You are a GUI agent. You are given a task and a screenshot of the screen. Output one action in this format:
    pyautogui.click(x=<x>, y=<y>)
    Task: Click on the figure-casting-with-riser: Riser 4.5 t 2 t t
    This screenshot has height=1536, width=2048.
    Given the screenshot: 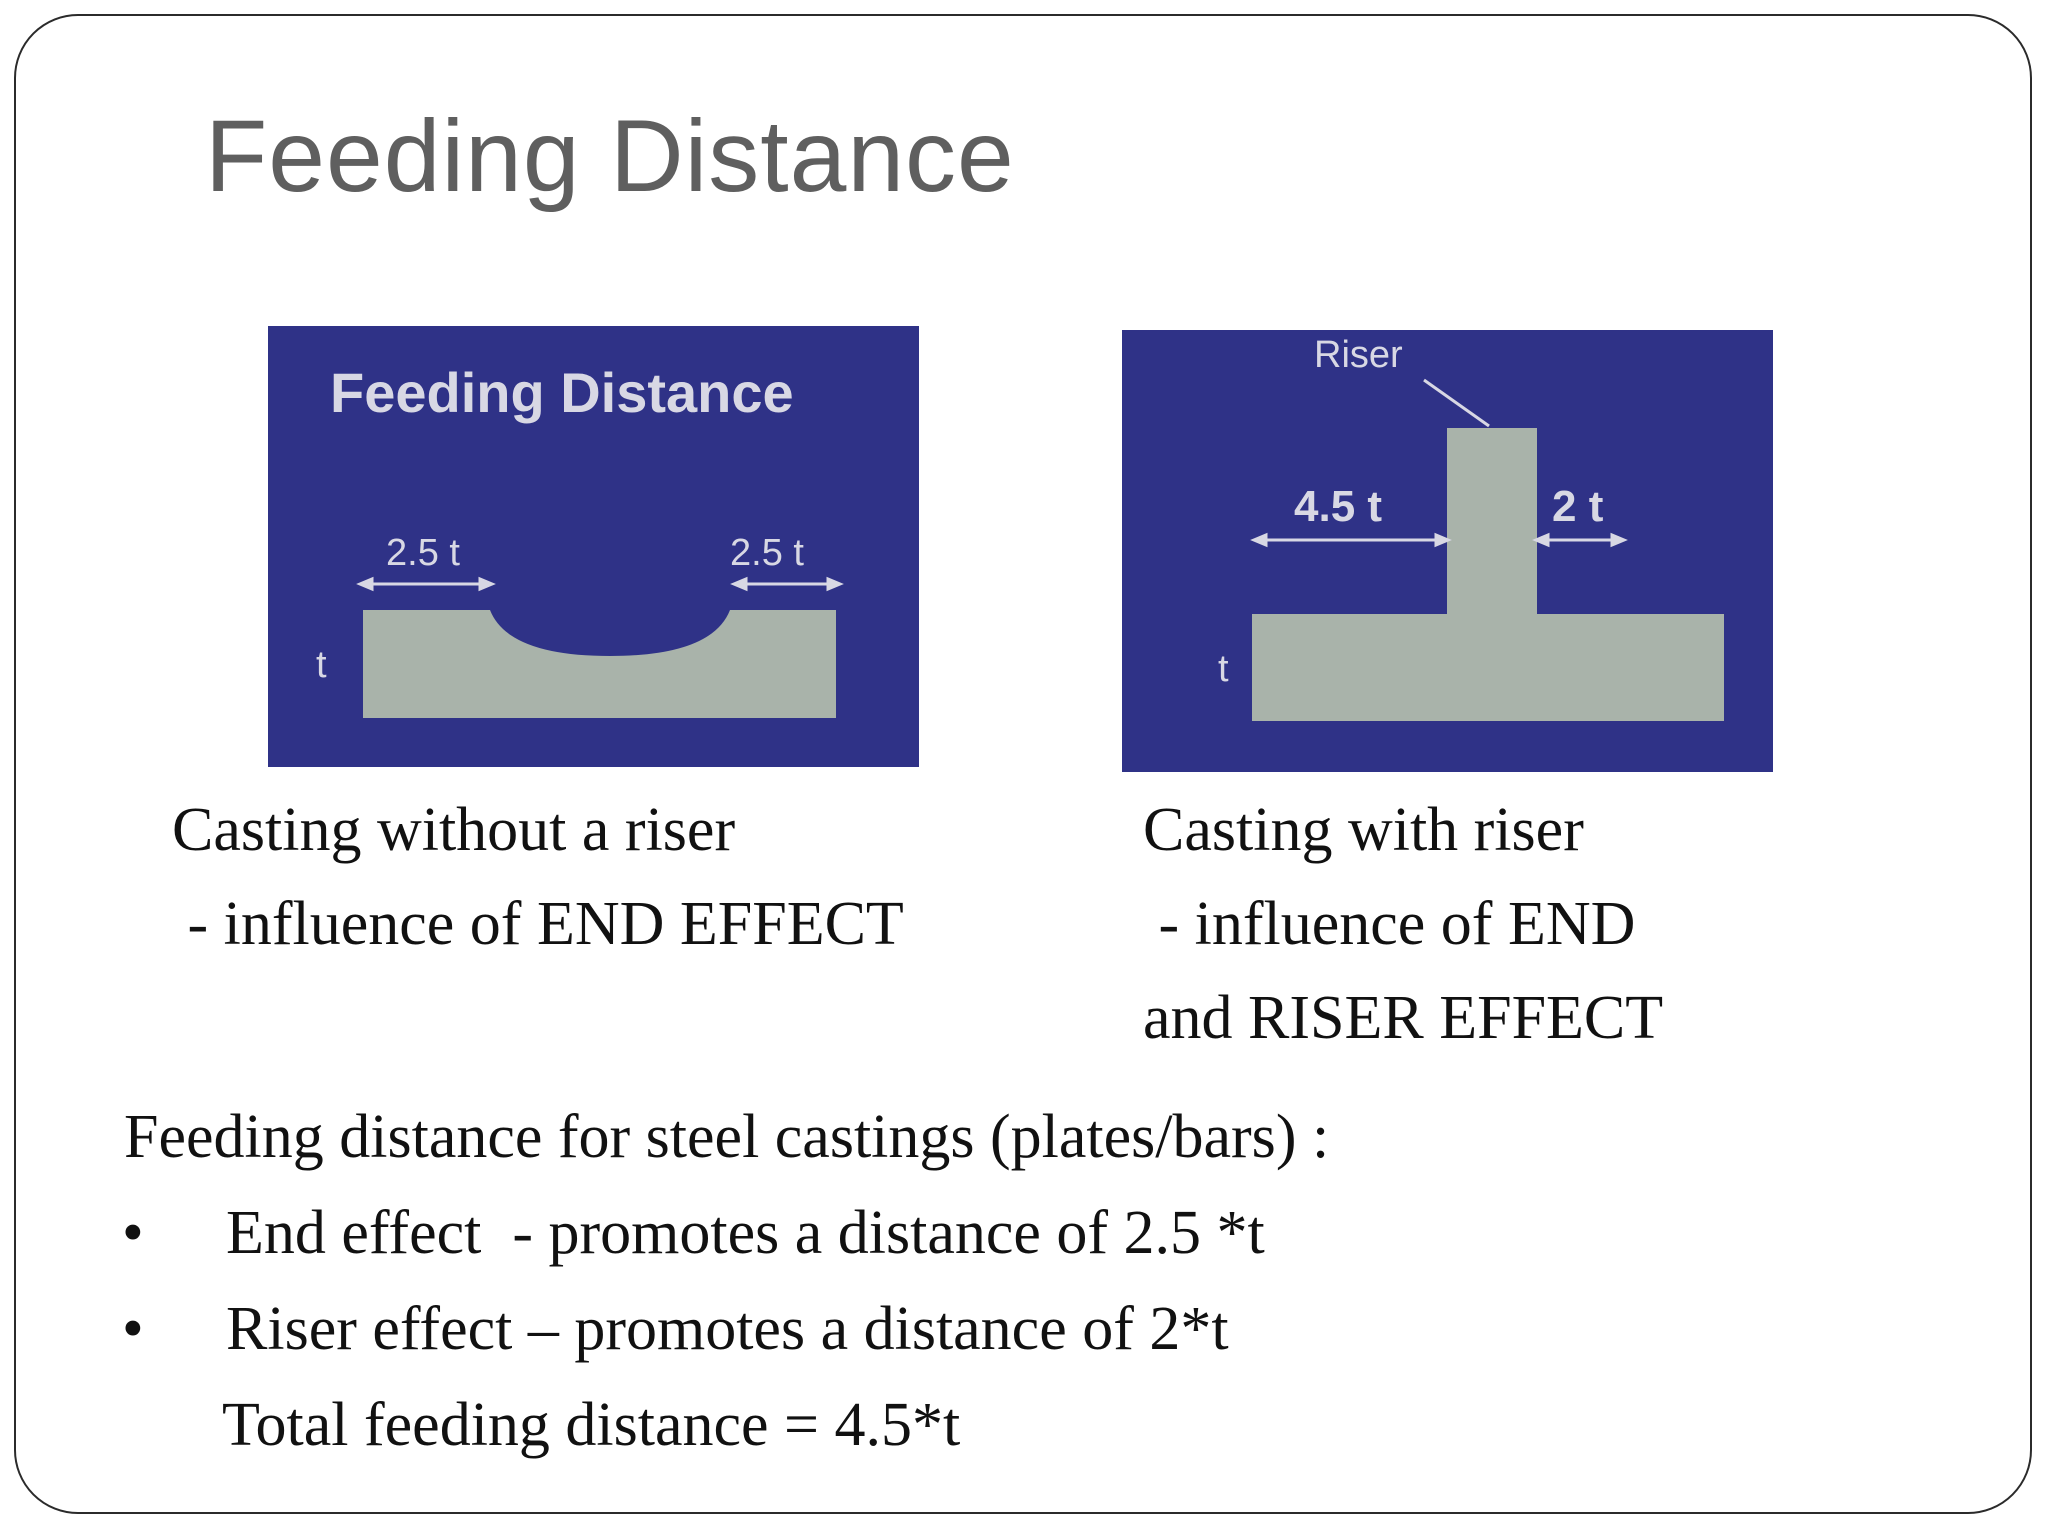 What is the action you would take?
    pyautogui.click(x=1447, y=551)
    